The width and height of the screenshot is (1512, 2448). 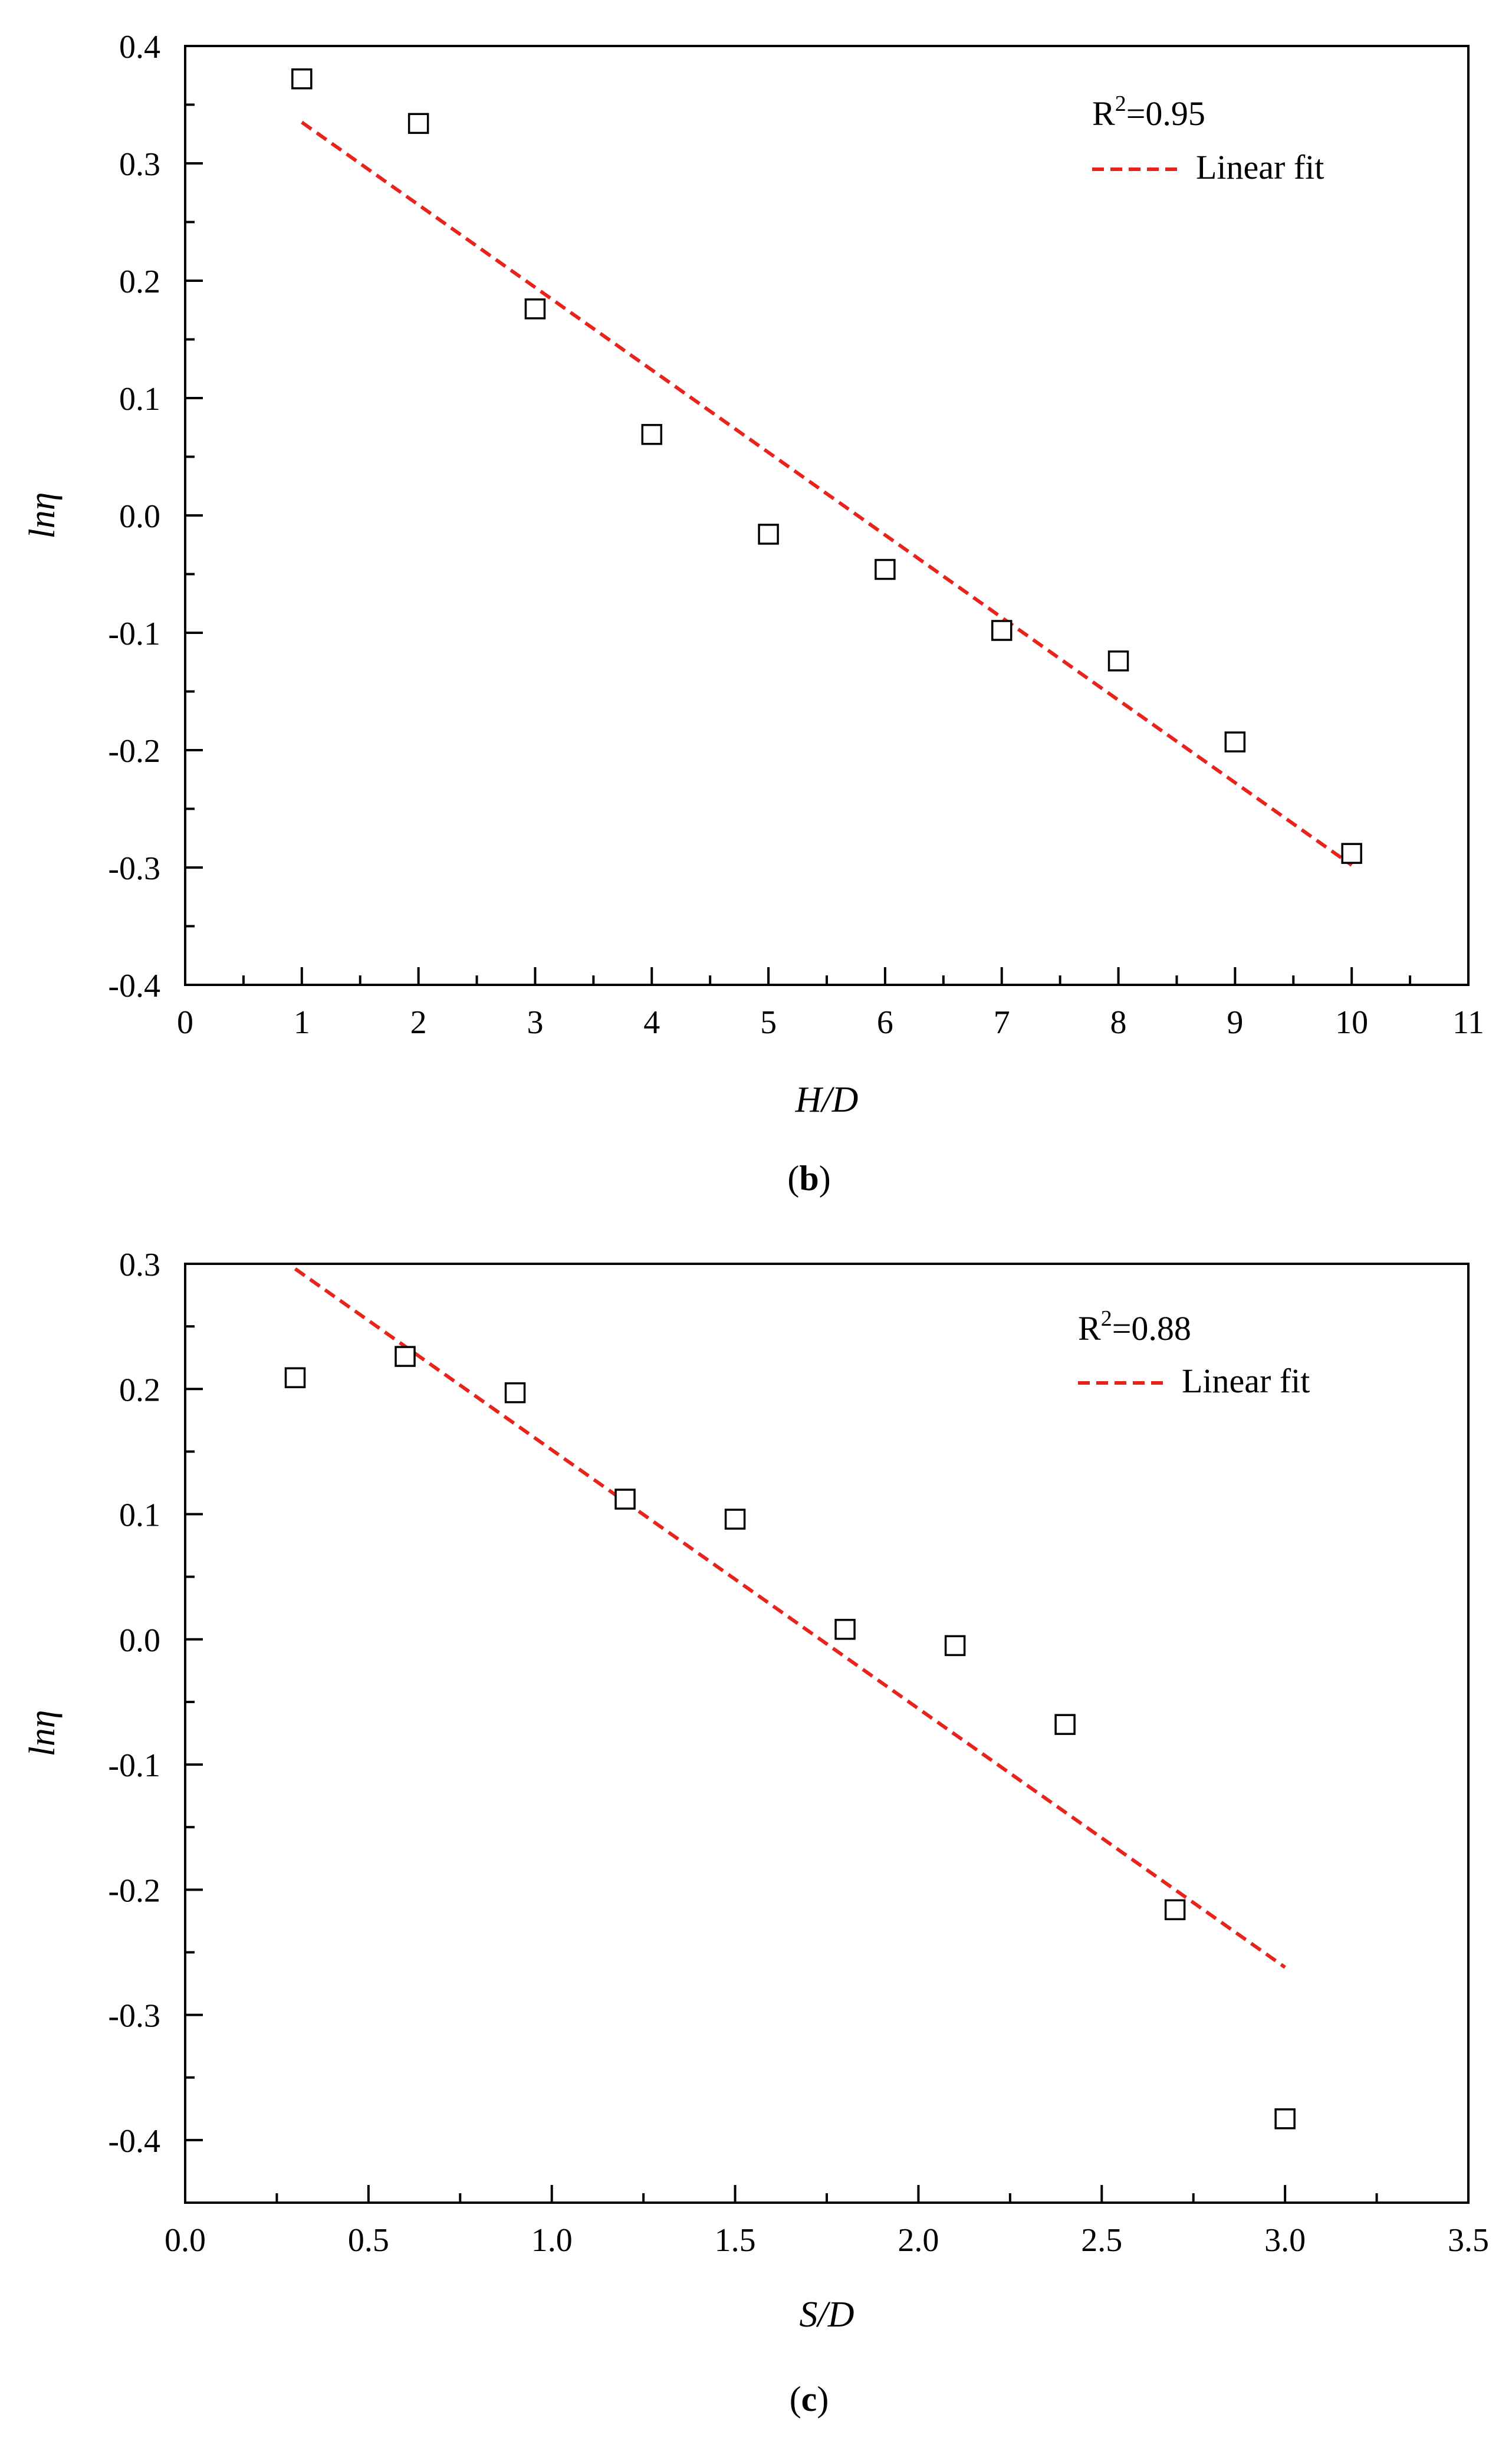 What do you see at coordinates (139, 516) in the screenshot?
I see `panel-b-y-tick-label: 0.0` at bounding box center [139, 516].